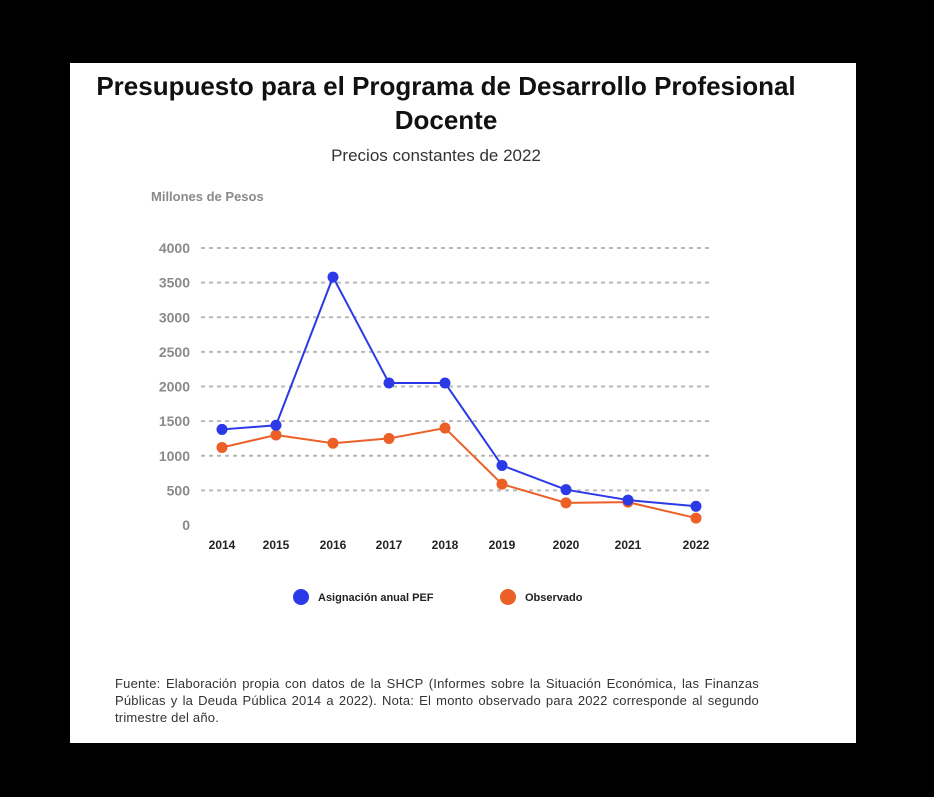  Describe the element at coordinates (554, 598) in the screenshot. I see `legend-label: Observado` at that location.